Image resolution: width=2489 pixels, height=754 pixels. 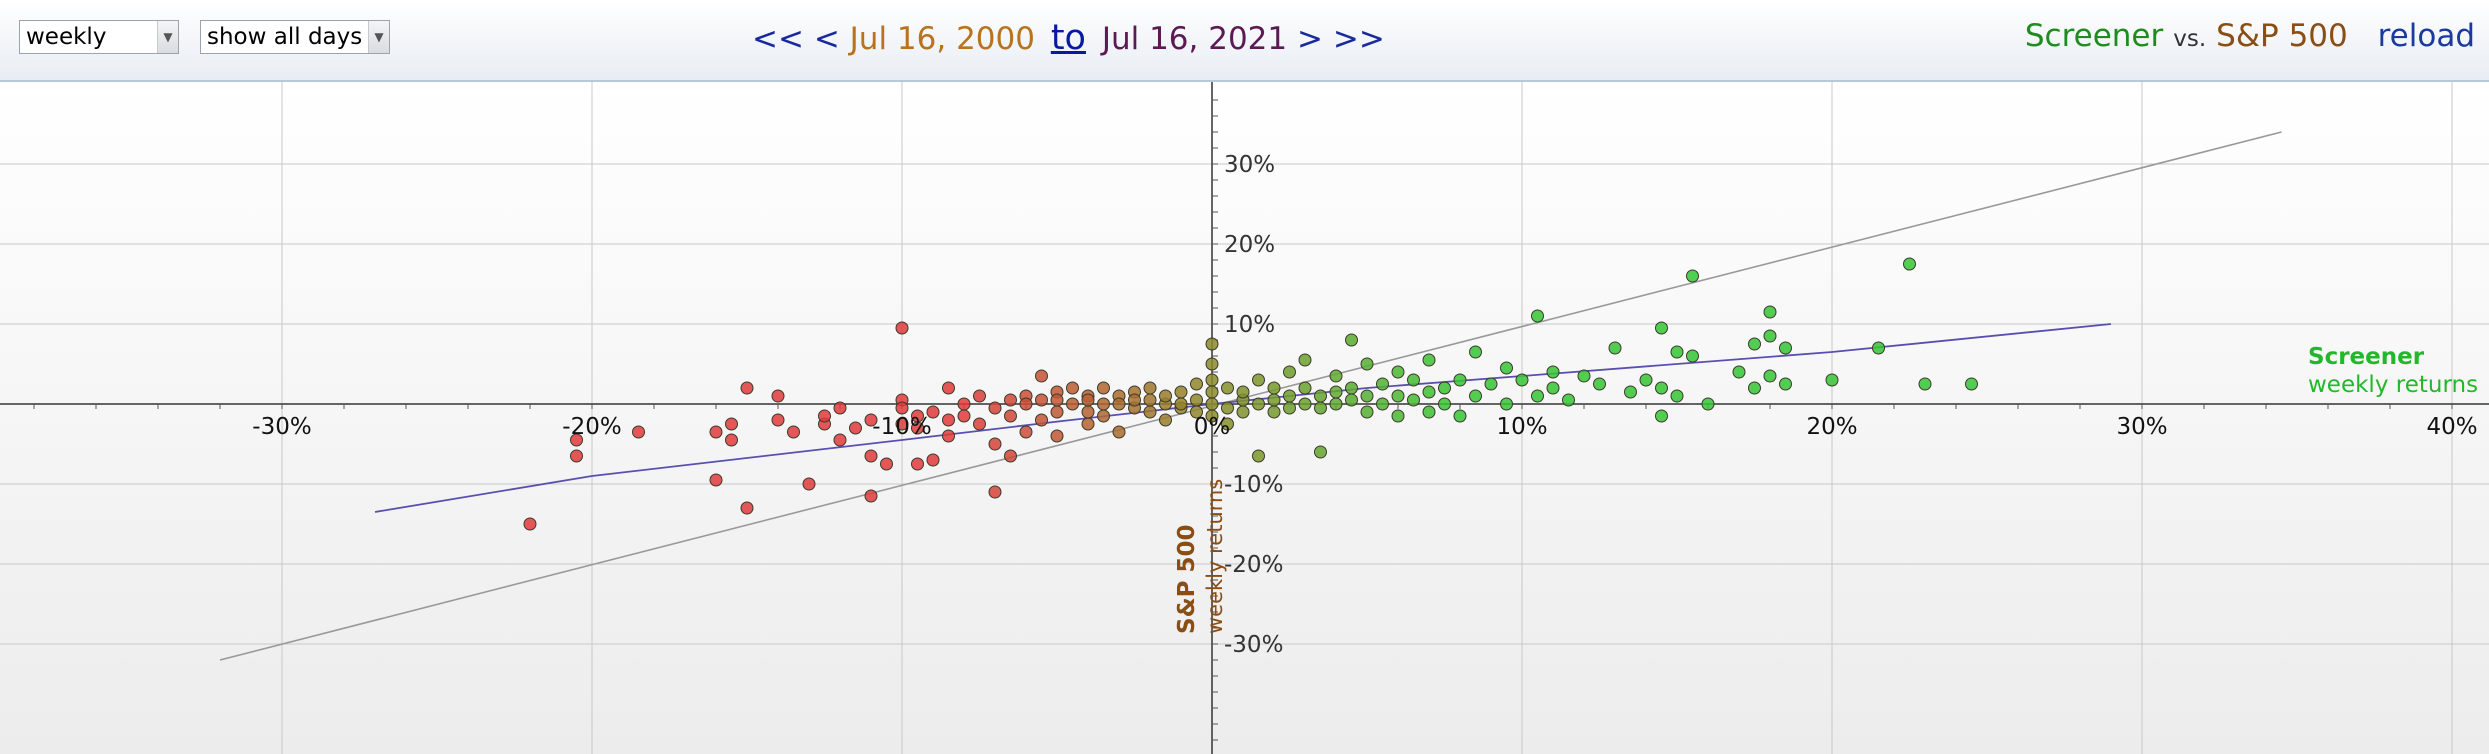 I want to click on y-tick-label: -20%, so click(x=1253, y=565).